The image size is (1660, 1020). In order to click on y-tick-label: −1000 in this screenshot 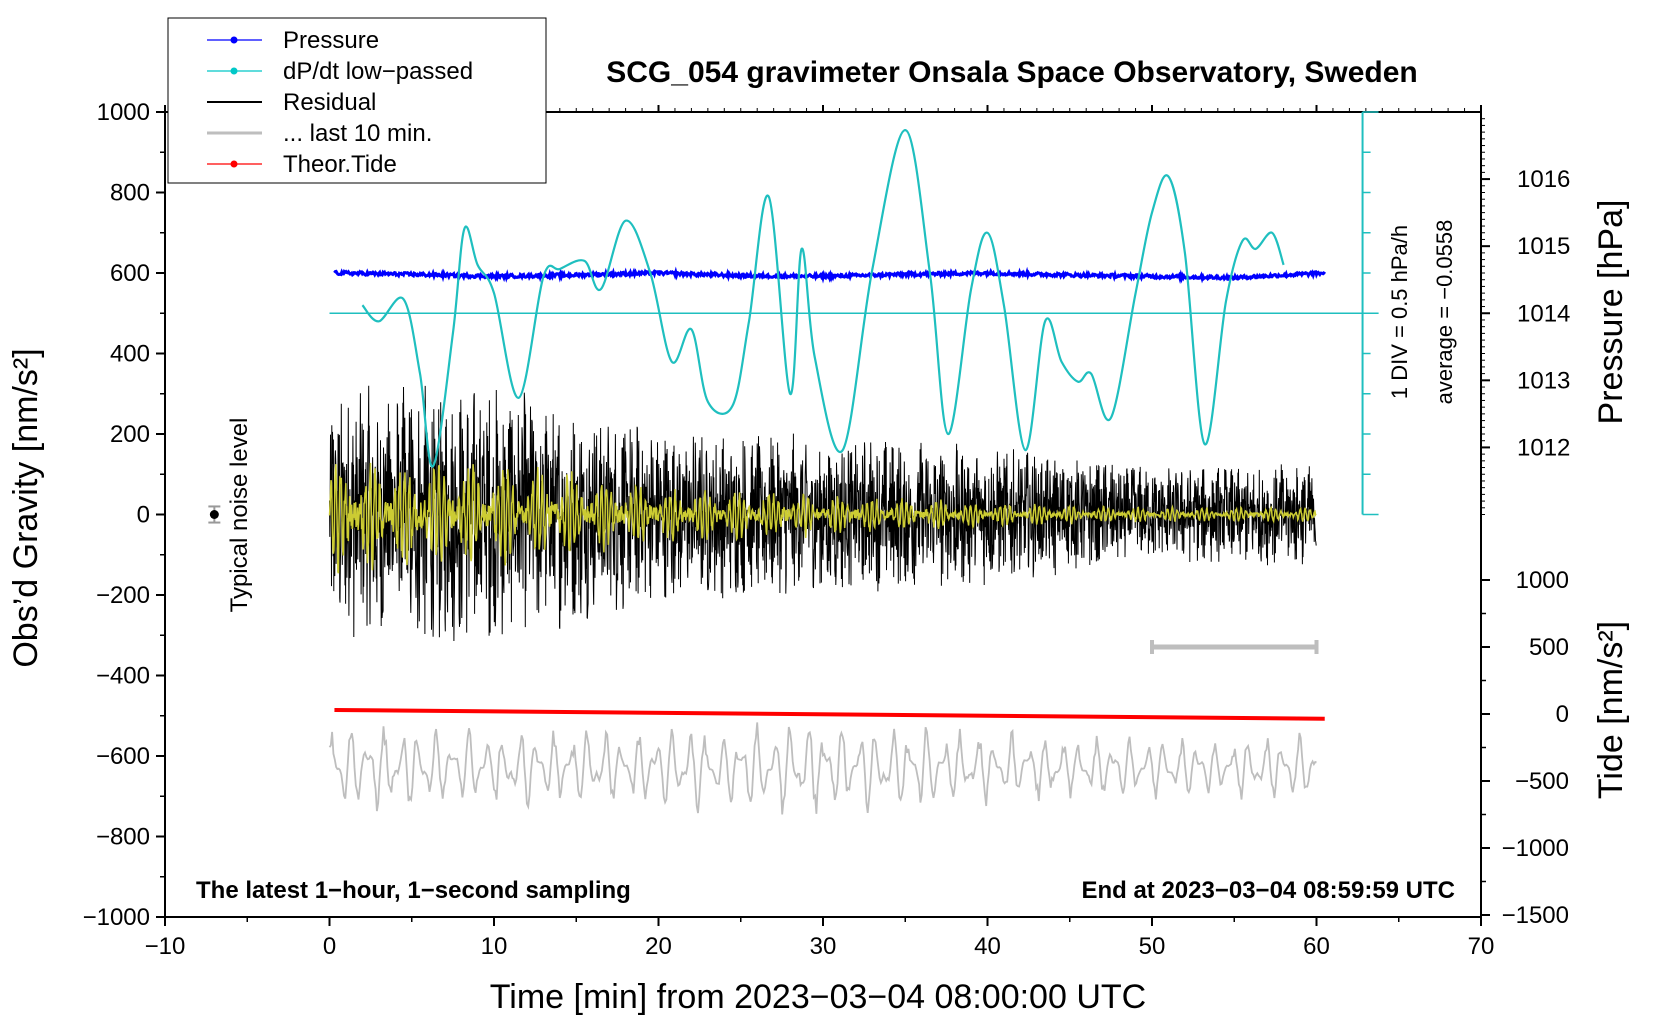, I will do `click(116, 917)`.